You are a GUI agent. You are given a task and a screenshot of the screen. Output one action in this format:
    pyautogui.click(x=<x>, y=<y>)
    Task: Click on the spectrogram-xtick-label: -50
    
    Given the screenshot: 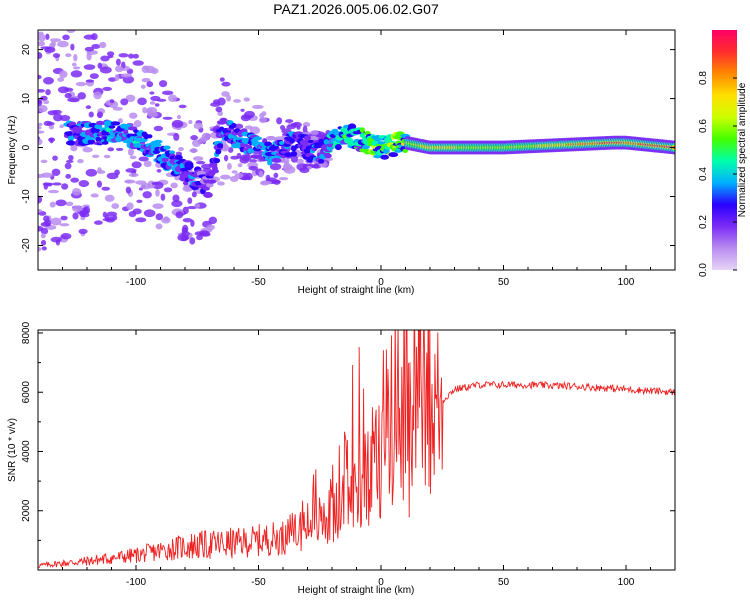 What is the action you would take?
    pyautogui.click(x=258, y=282)
    